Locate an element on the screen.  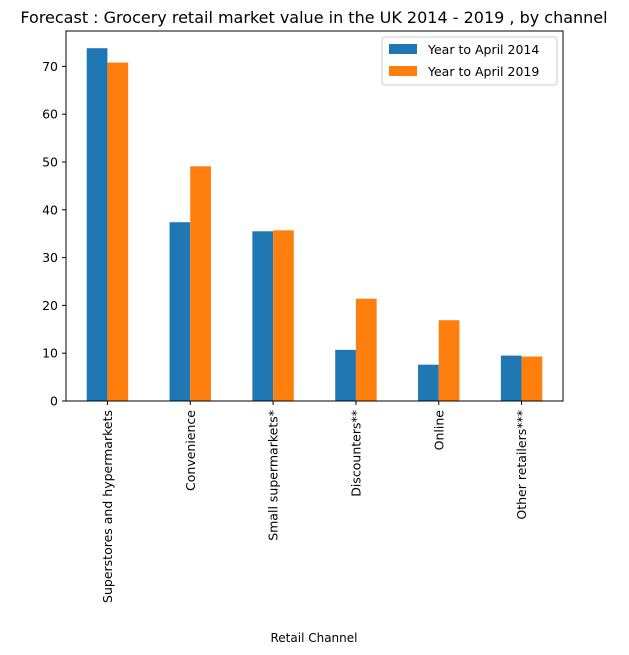
legend-label-2014: Year to April 2014 is located at coordinates (483, 49).